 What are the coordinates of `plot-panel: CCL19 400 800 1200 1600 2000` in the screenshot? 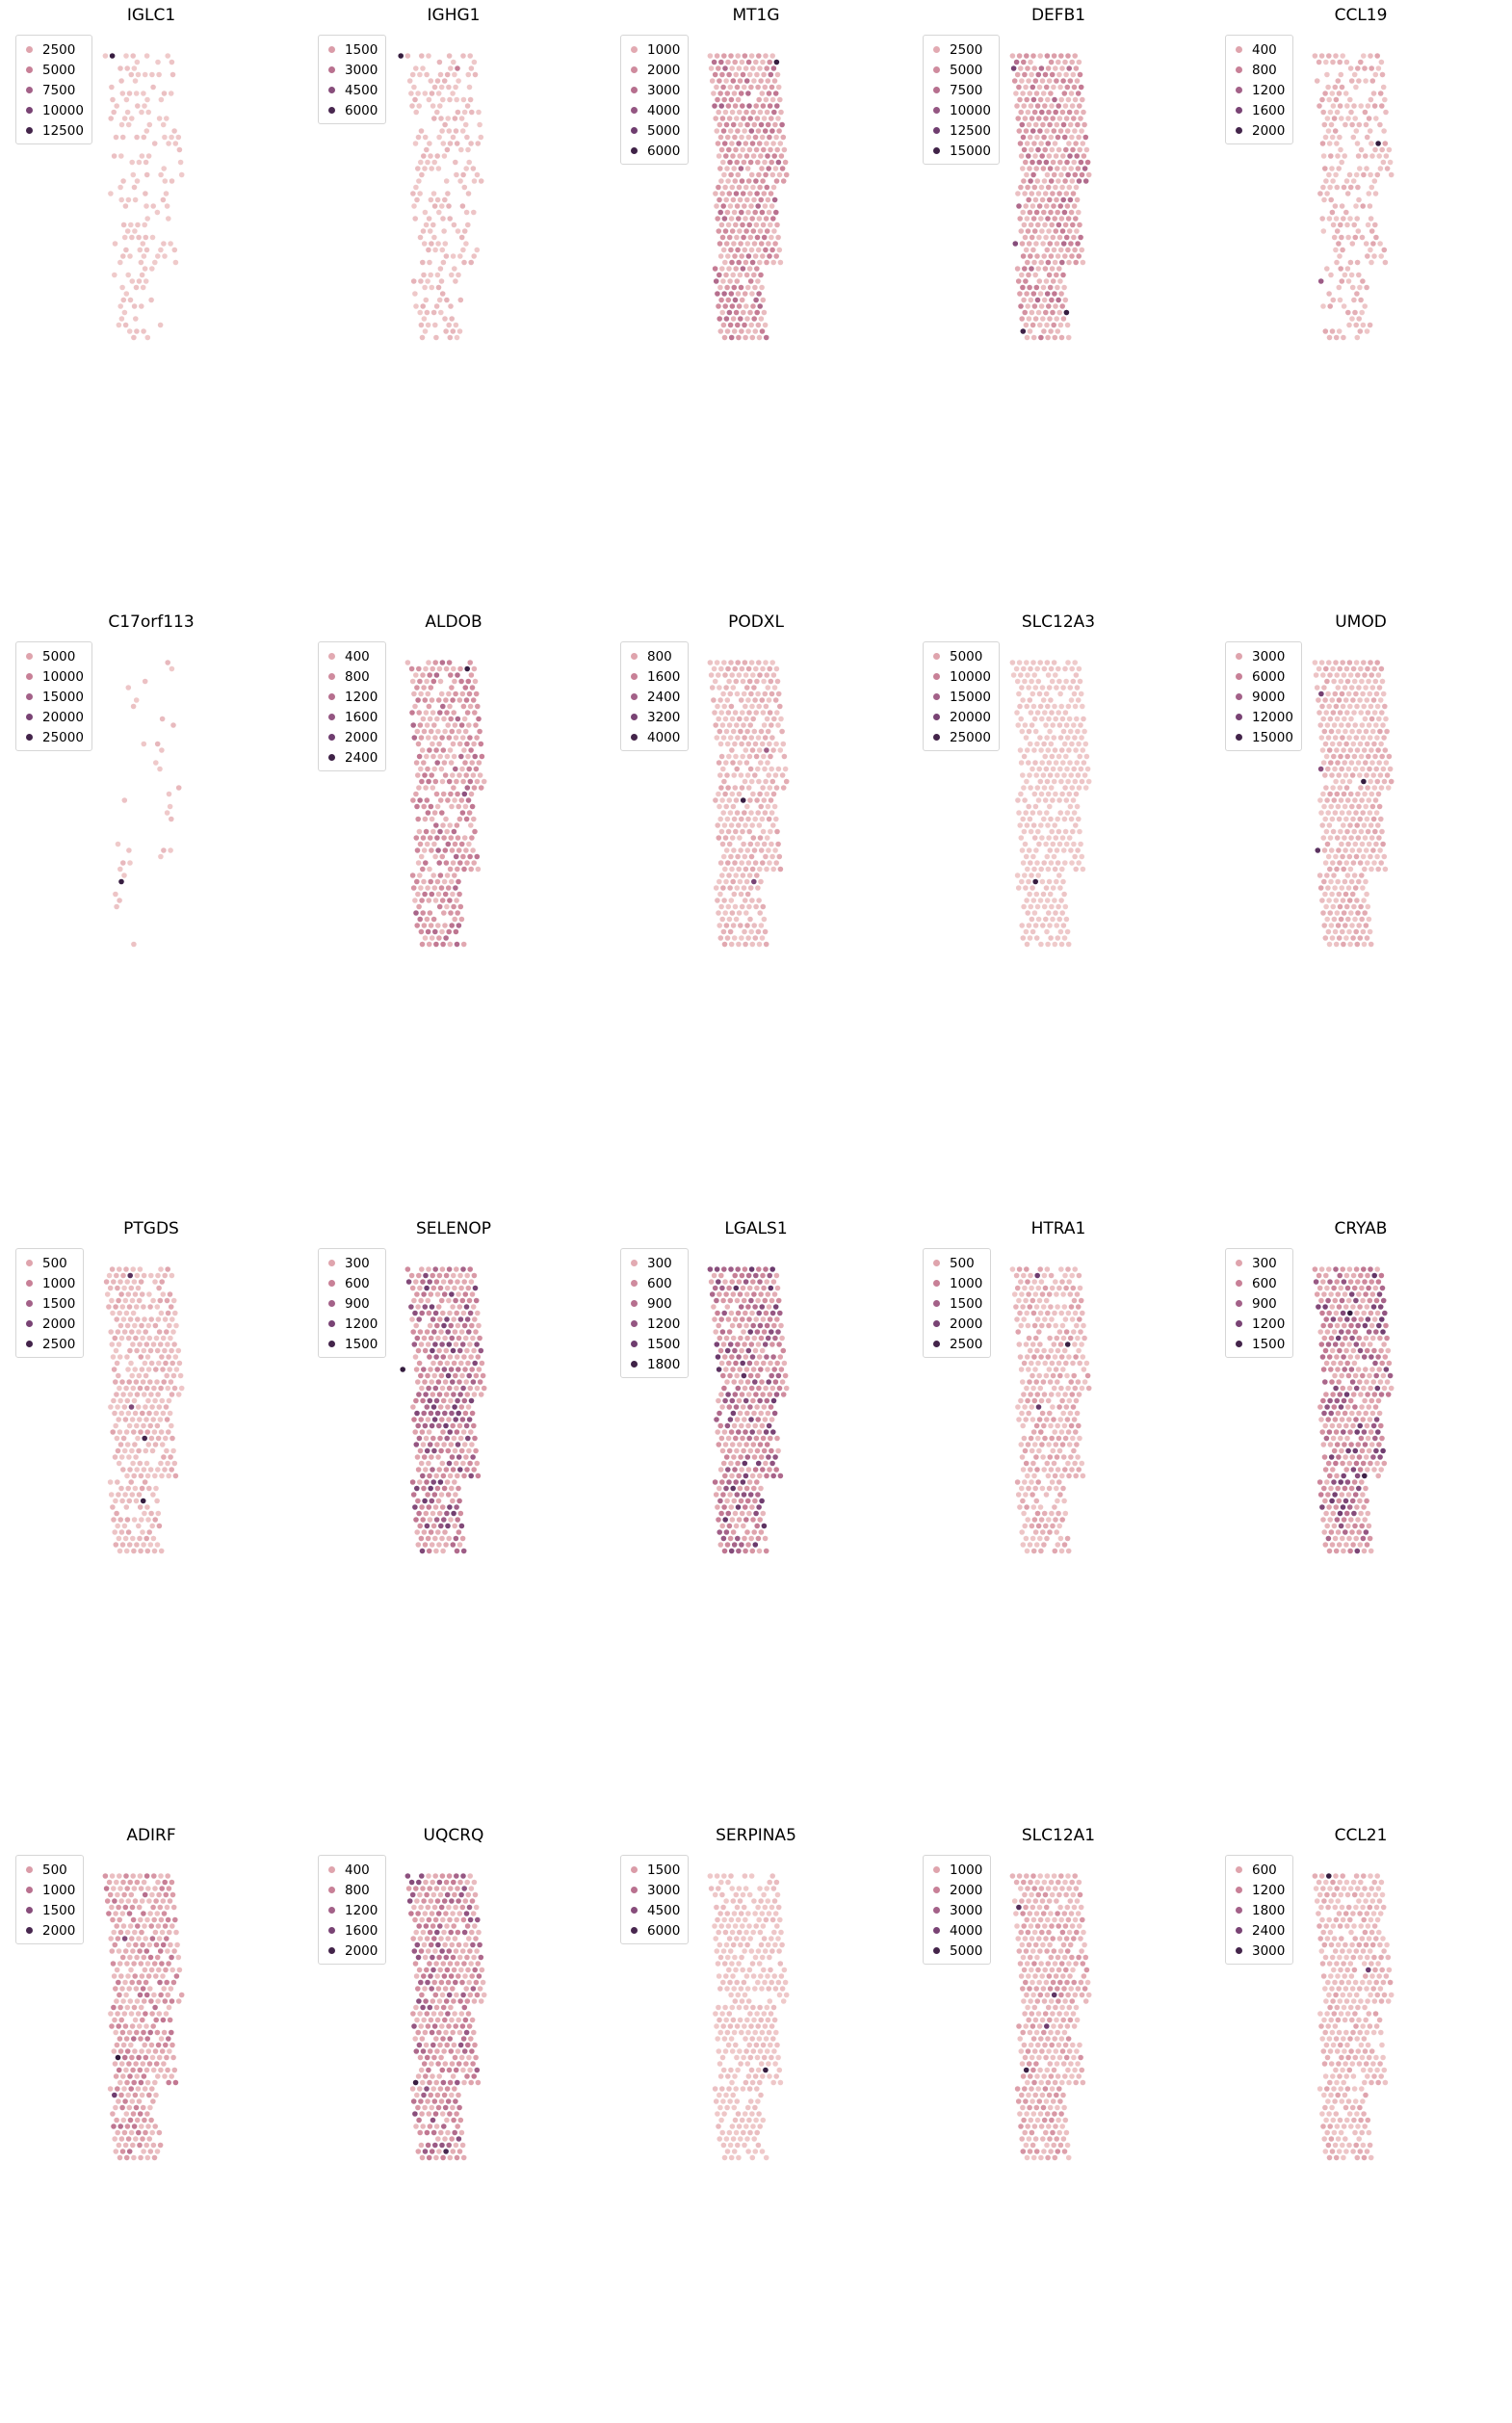 It's located at (1361, 301).